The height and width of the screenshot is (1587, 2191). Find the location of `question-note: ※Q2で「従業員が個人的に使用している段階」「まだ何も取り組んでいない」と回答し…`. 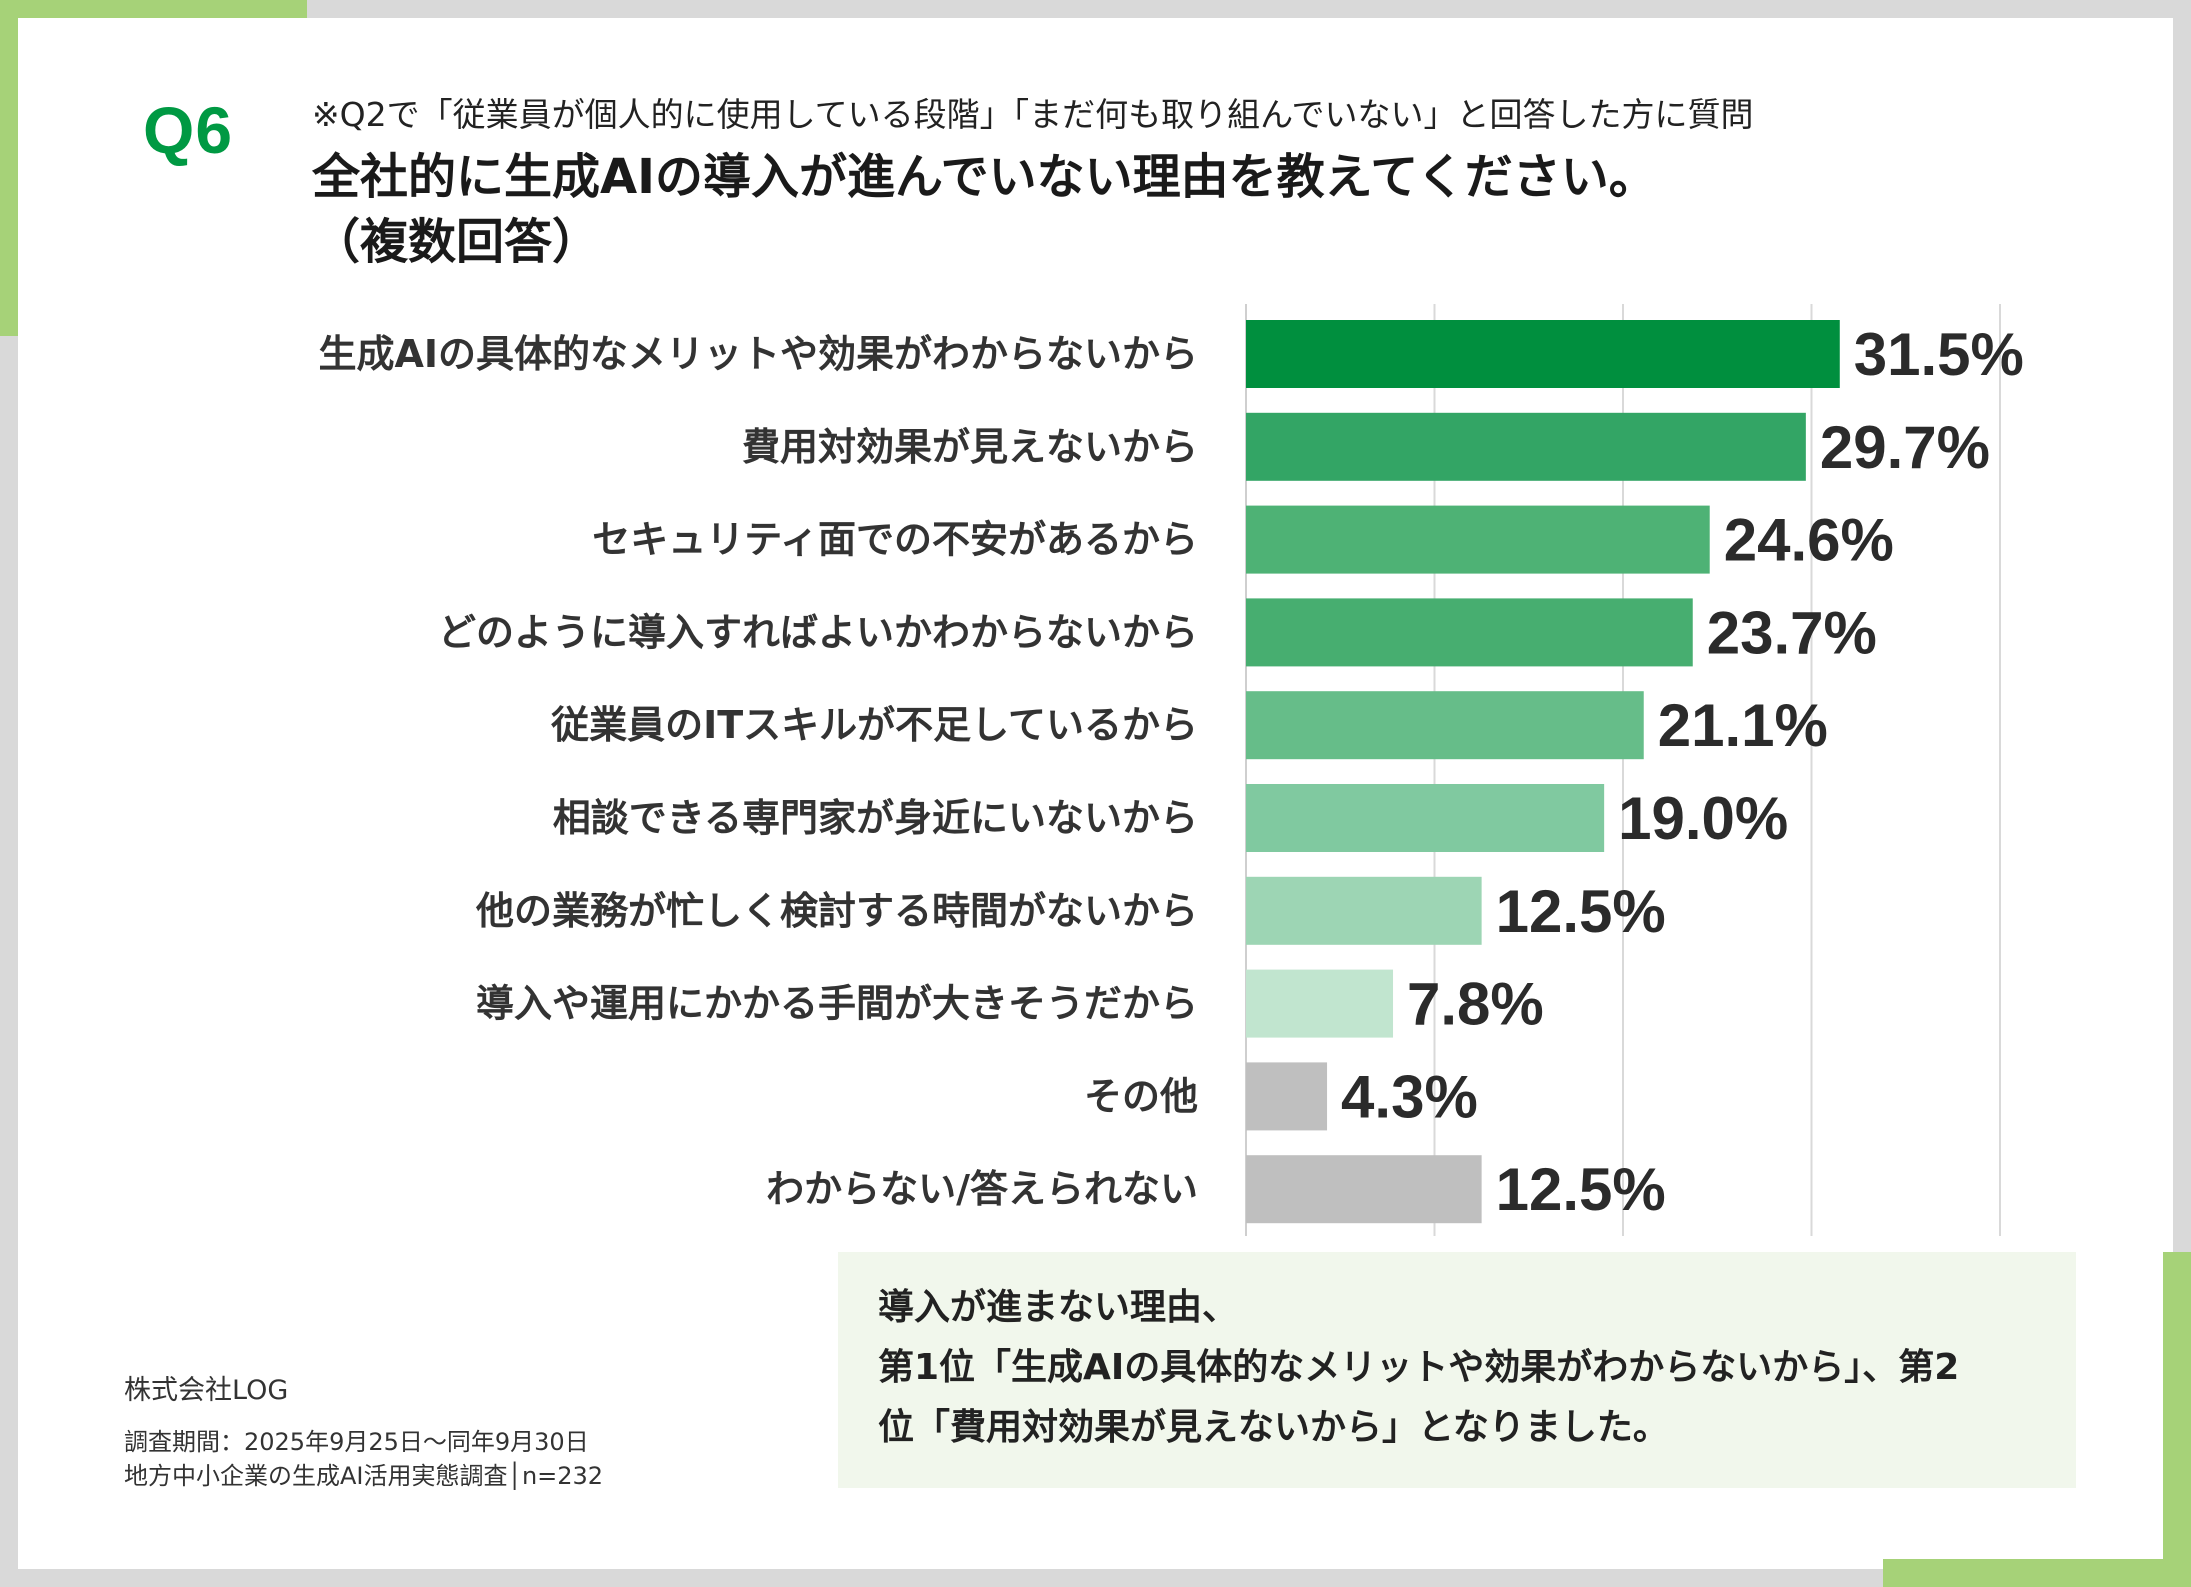

question-note: ※Q2で「従業員が個人的に使用している段階」「まだ何も取り組んでいない」と回答し… is located at coordinates (1033, 114).